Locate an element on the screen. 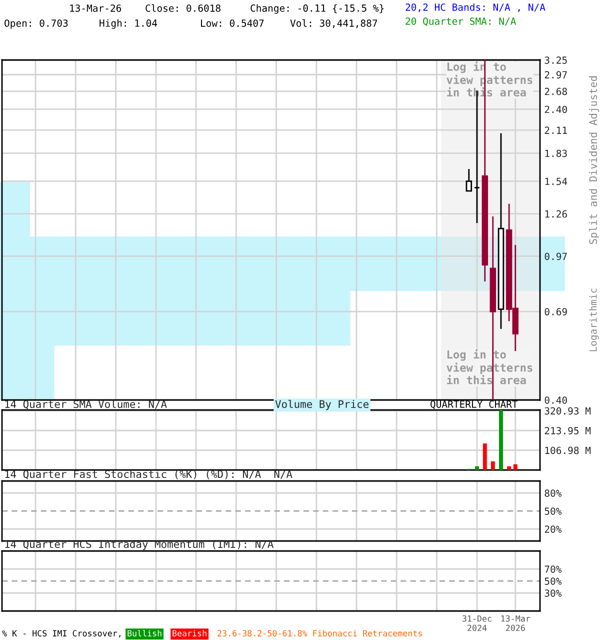 Image resolution: width=600 pixels, height=640 pixels. y-tick-label: 70% is located at coordinates (553, 569).